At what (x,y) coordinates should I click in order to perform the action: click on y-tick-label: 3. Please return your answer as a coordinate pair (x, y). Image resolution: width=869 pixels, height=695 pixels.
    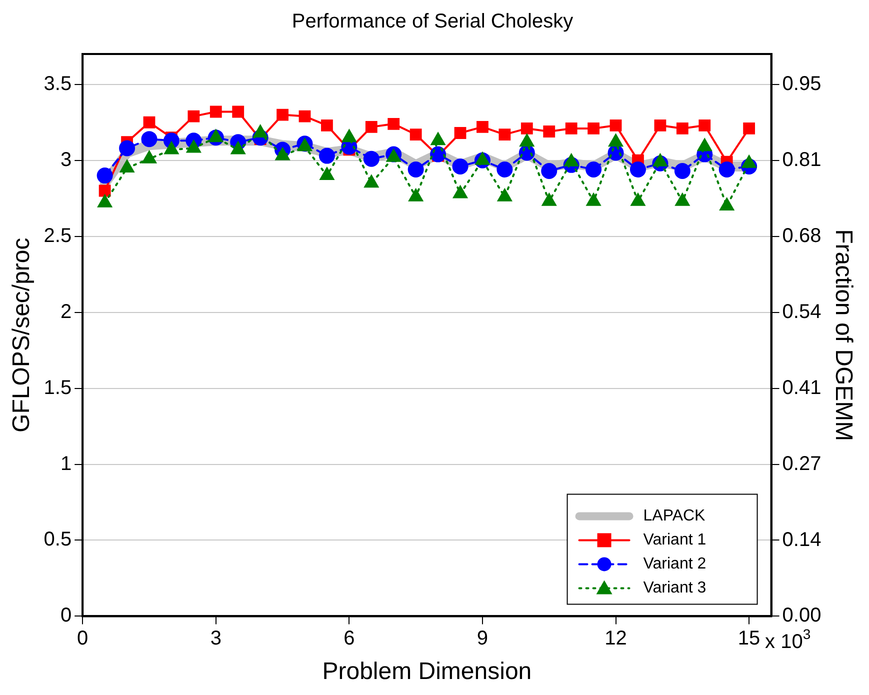
    Looking at the image, I should click on (66, 159).